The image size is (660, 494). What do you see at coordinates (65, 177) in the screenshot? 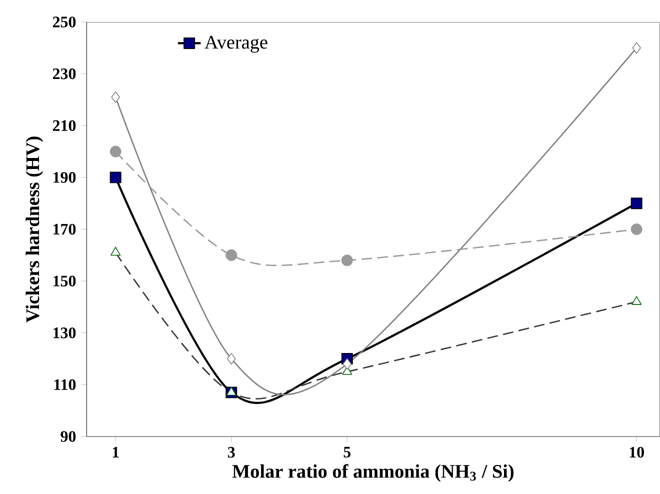
I see `y-tick-label: 190` at bounding box center [65, 177].